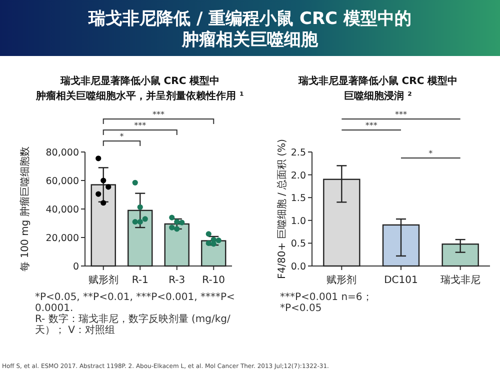  I want to click on y-tick-label: 1.5, so click(298, 198).